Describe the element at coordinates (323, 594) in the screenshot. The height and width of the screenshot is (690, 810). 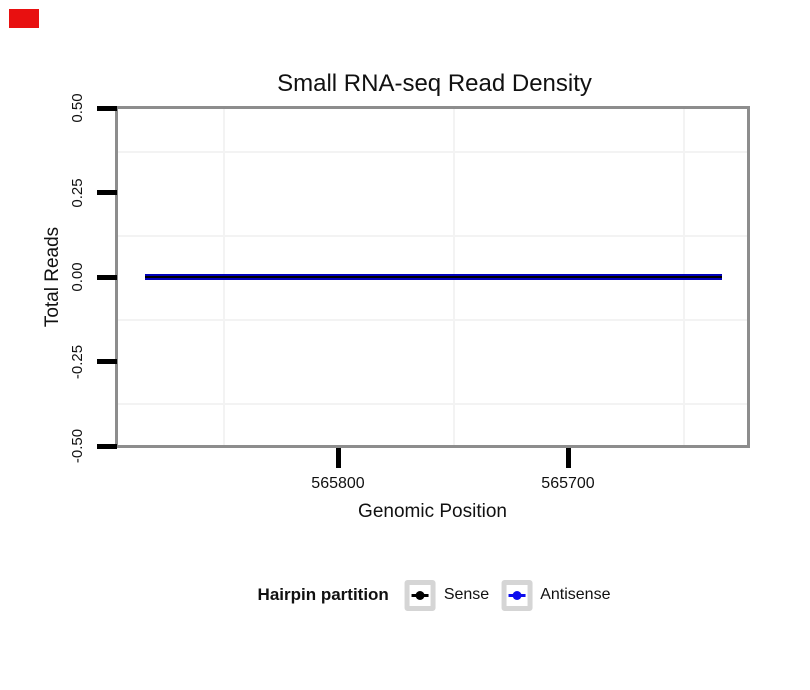
I see `legend-title: Hairpin partition` at that location.